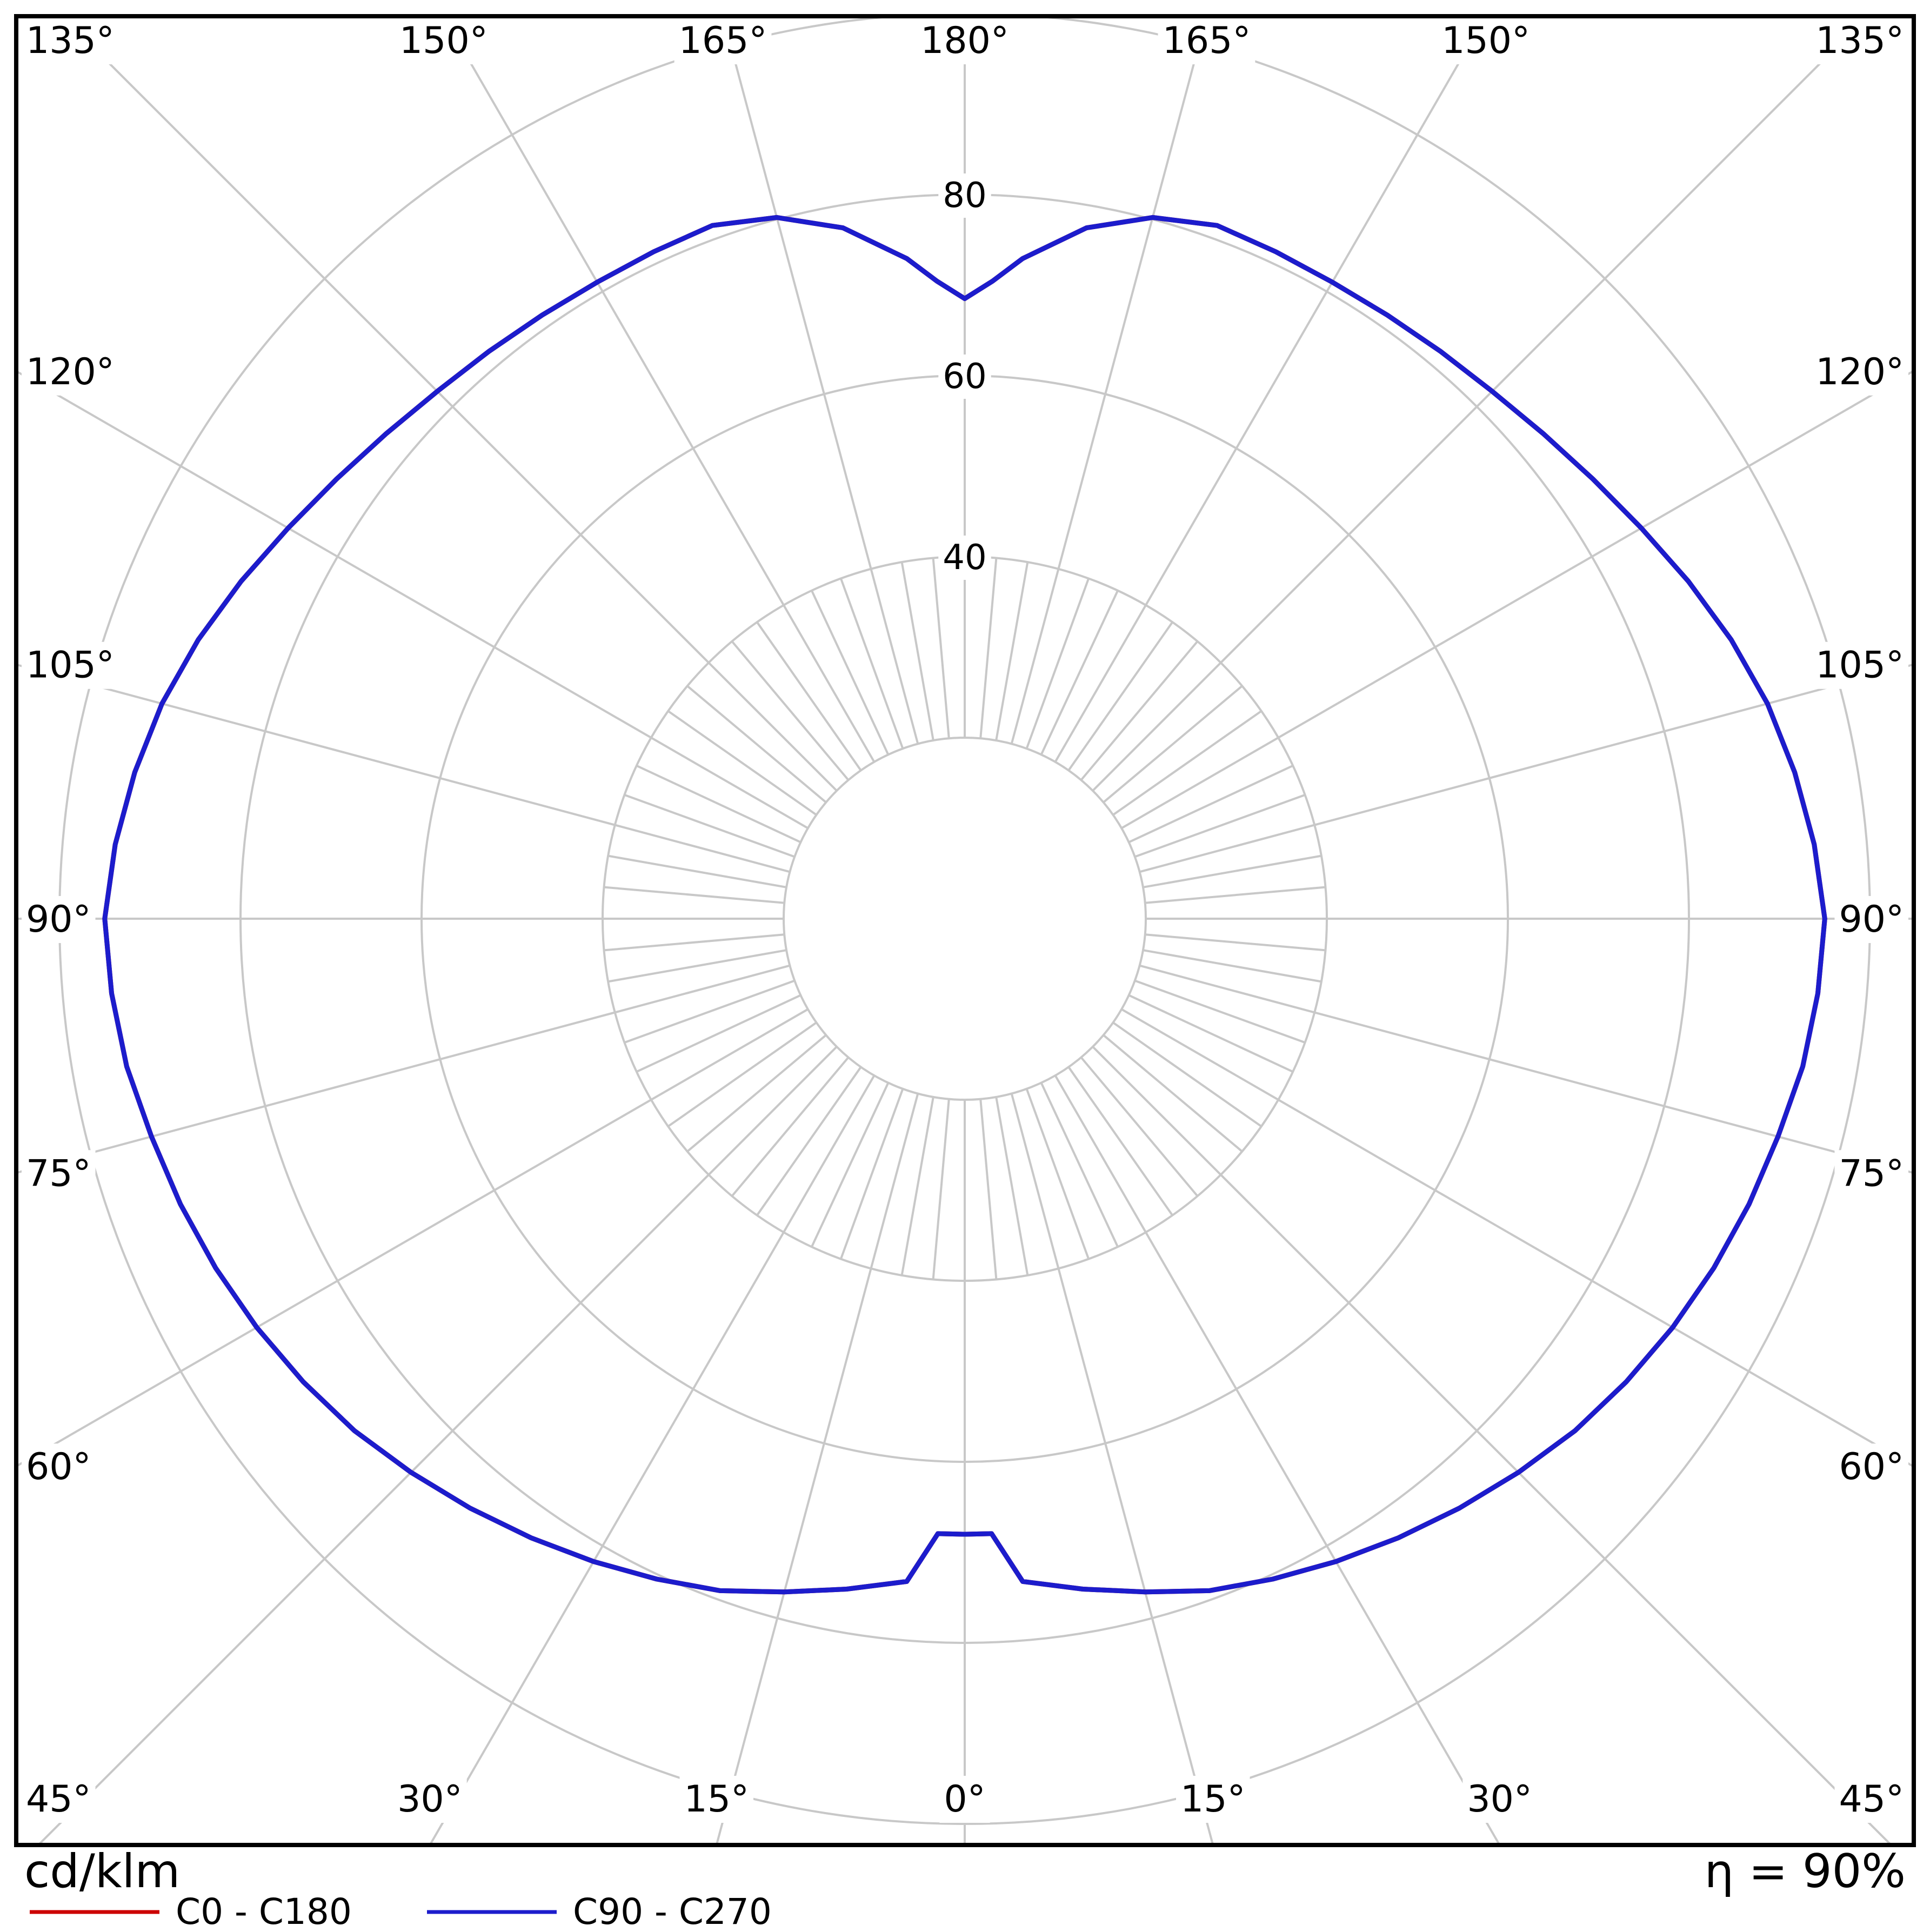  I want to click on axis-tick-label: 60, so click(964, 377).